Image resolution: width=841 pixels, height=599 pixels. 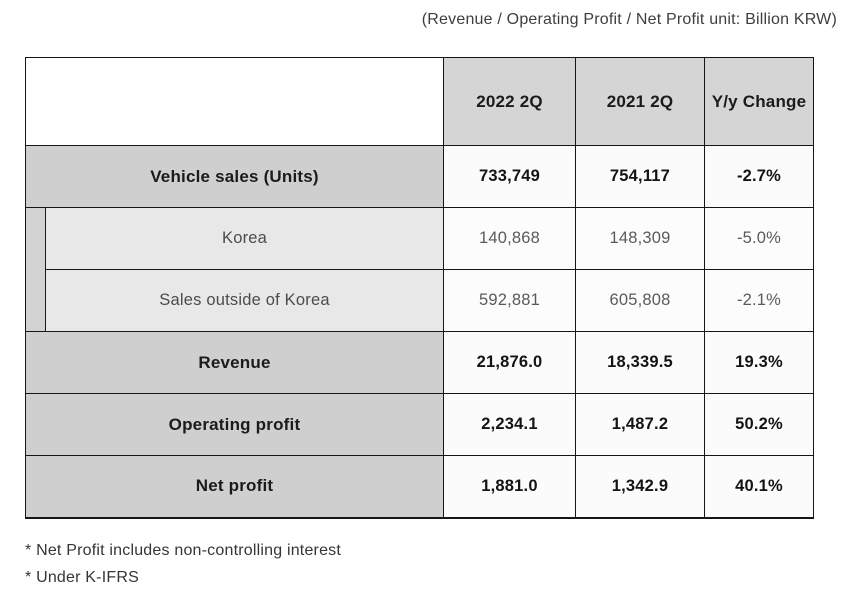 What do you see at coordinates (234, 176) in the screenshot?
I see `row-label-vehicle-sales-units: Vehicle sales (Units)` at bounding box center [234, 176].